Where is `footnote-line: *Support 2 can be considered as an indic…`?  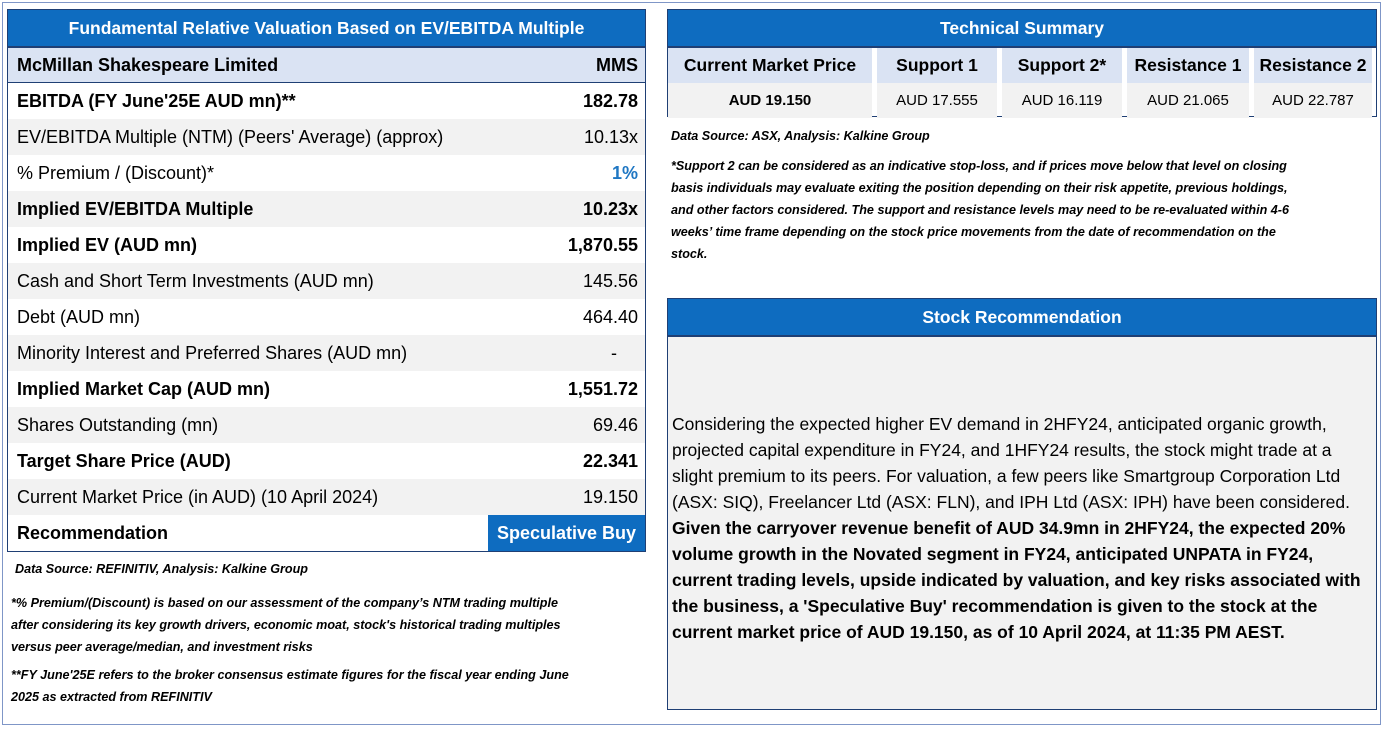 footnote-line: *Support 2 can be considered as an indic… is located at coordinates (979, 166).